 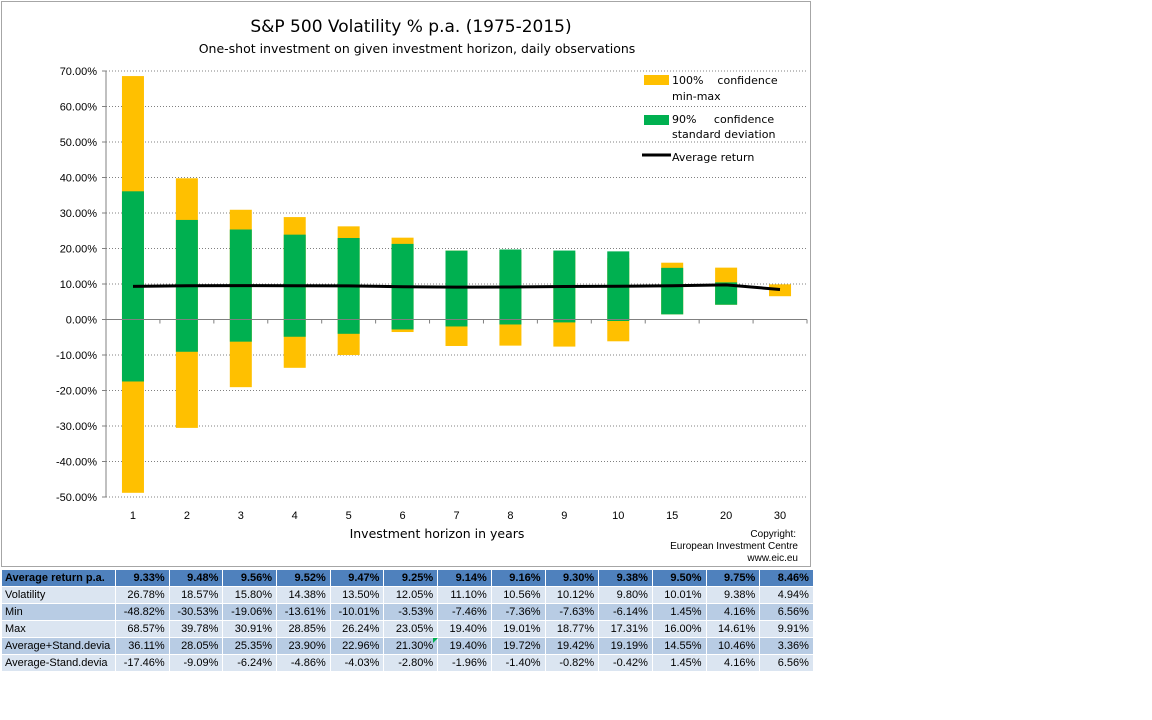 I want to click on x-tick-label: 20, so click(x=726, y=516).